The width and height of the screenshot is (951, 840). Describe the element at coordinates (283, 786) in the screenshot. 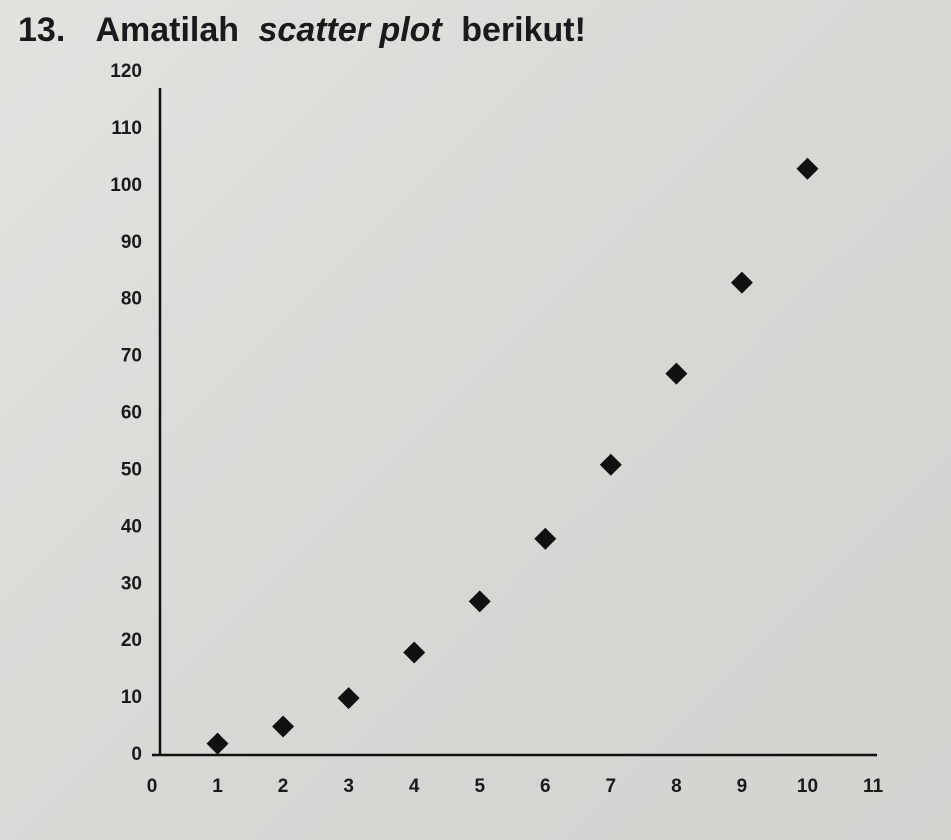

I see `x-tick-label: 2` at that location.